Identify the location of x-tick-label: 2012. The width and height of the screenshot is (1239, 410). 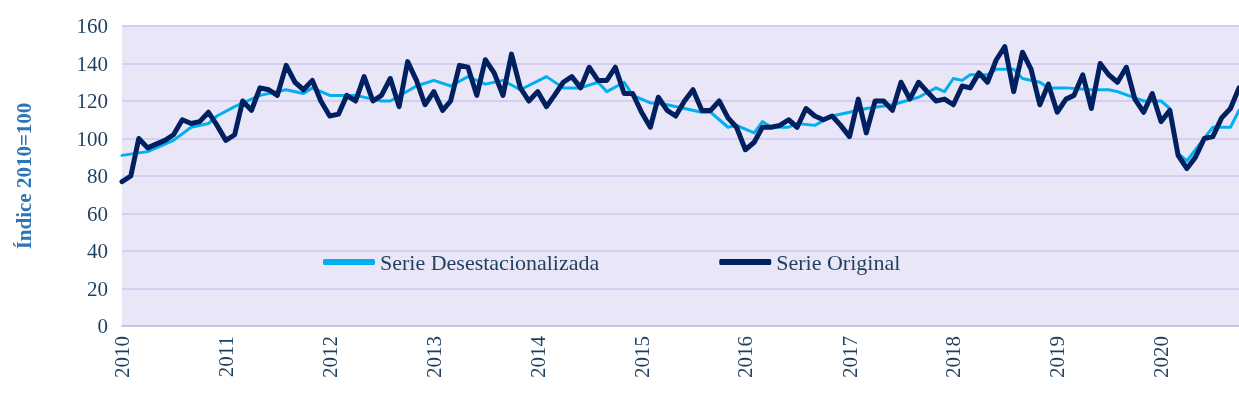
(329, 357).